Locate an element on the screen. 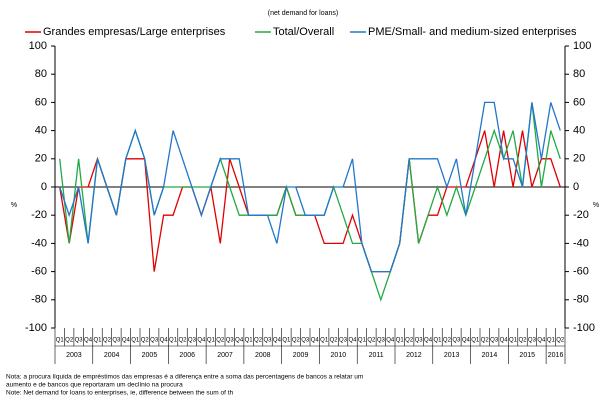 This screenshot has width=603, height=402. year-label: 2013 is located at coordinates (452, 355).